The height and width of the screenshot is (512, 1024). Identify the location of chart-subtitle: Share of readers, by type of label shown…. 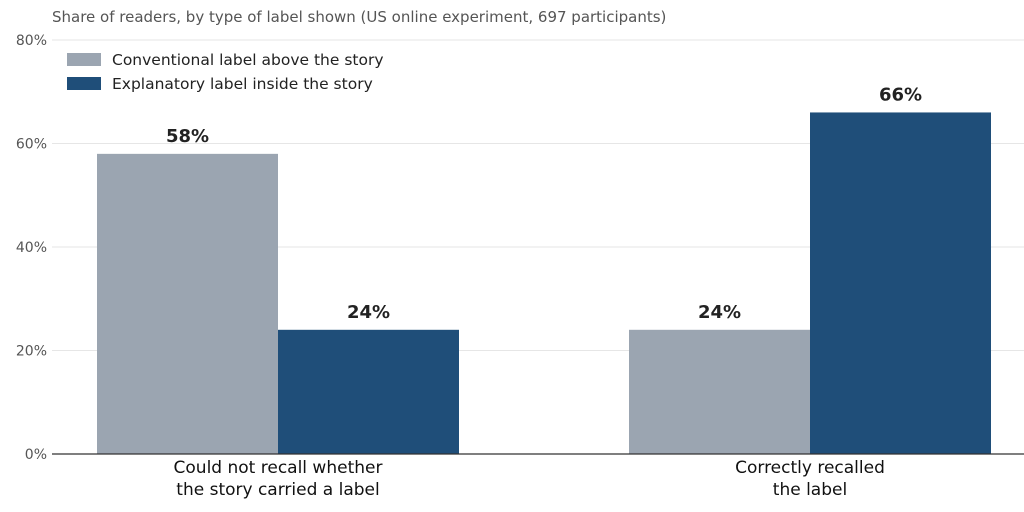
(359, 17).